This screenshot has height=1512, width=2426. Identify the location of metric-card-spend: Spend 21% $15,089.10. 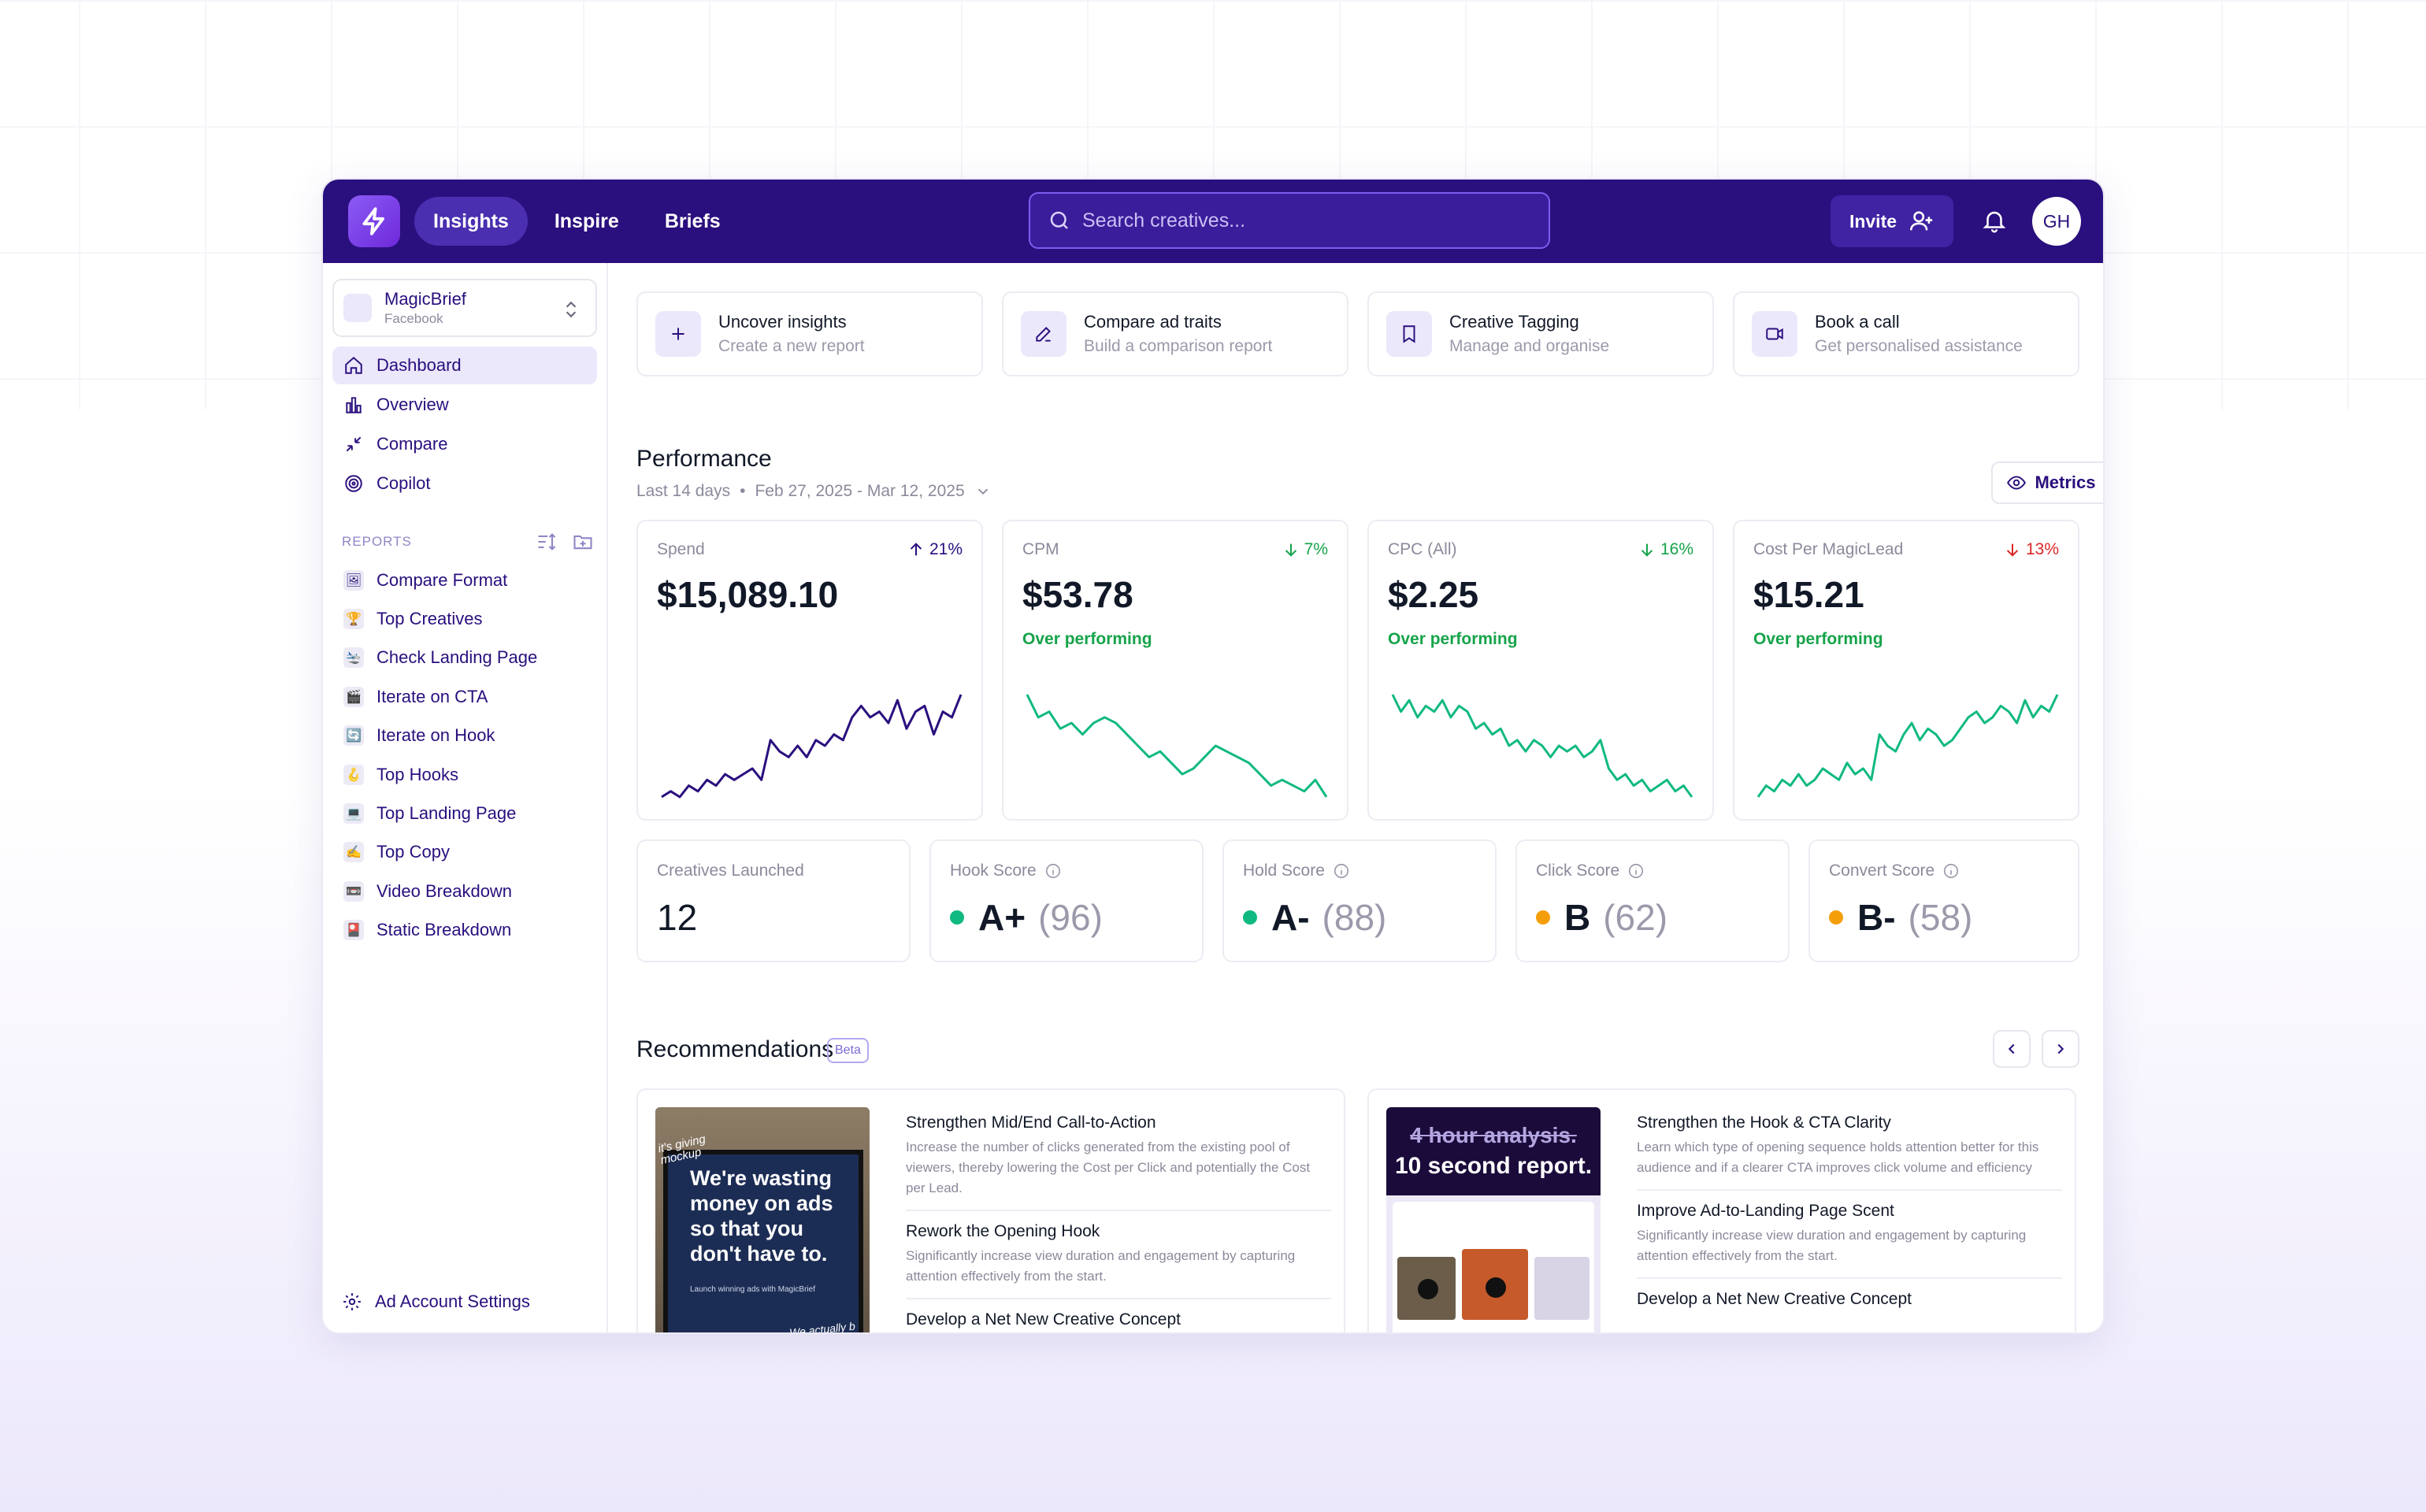
(809, 670).